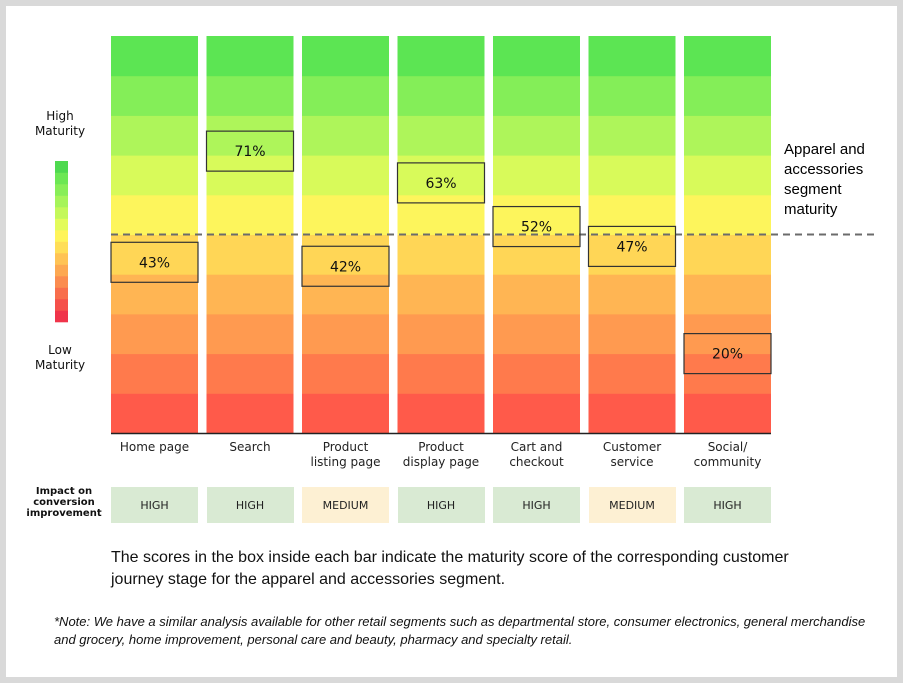 Image resolution: width=903 pixels, height=683 pixels. Describe the element at coordinates (60, 123) in the screenshot. I see `scale-high-label: High Maturity` at that location.